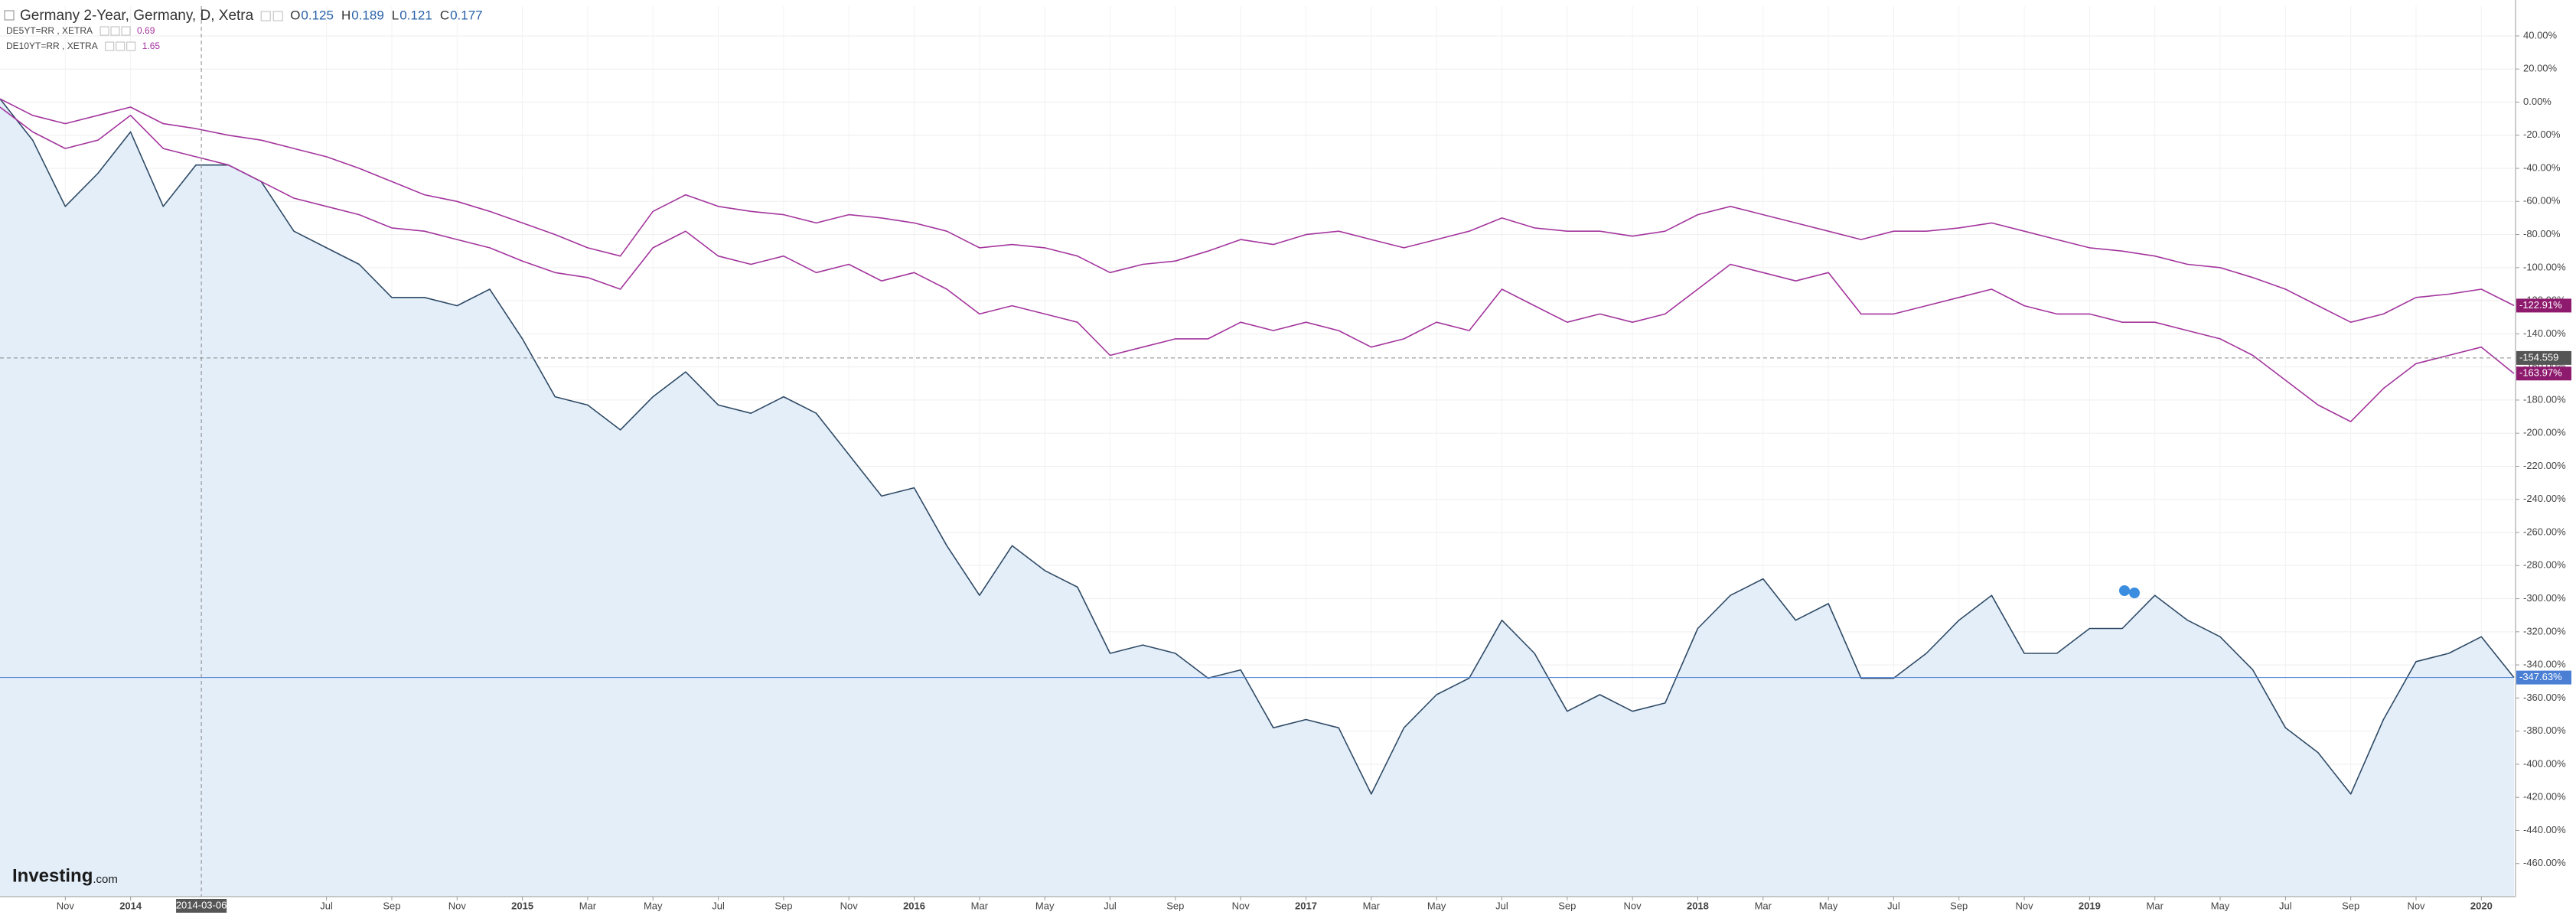 The image size is (2576, 915). What do you see at coordinates (2544, 399) in the screenshot?
I see `y-tick-label: -180.00%` at bounding box center [2544, 399].